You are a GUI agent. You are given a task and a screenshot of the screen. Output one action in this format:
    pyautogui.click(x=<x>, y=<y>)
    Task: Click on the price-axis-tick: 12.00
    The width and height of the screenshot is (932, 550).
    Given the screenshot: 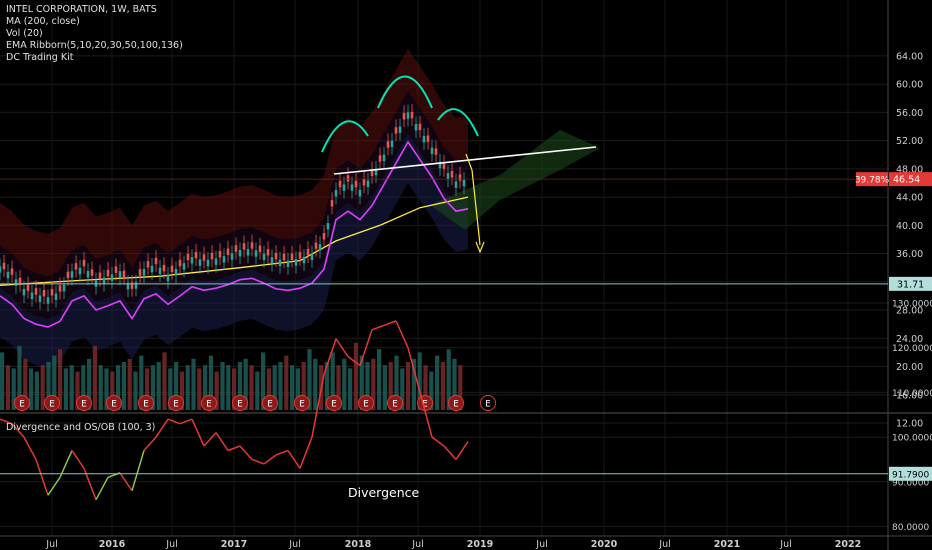 What is the action you would take?
    pyautogui.click(x=909, y=424)
    